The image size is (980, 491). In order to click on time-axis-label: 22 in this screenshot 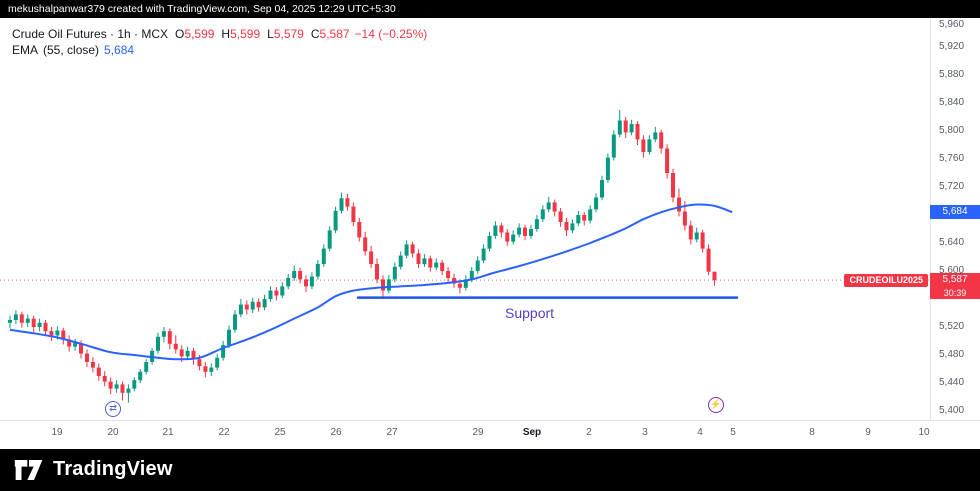, I will do `click(224, 432)`.